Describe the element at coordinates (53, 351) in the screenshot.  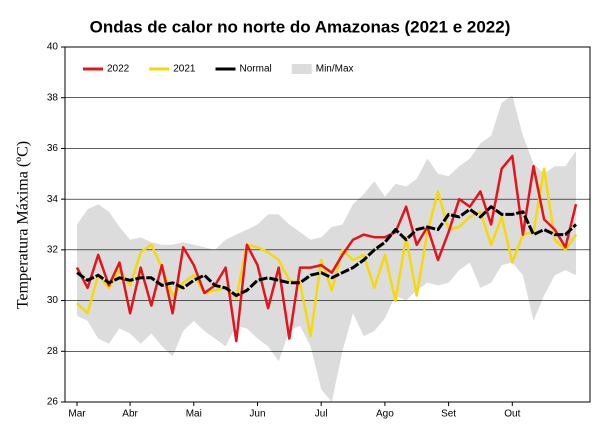
I see `y-tick-label: 28` at that location.